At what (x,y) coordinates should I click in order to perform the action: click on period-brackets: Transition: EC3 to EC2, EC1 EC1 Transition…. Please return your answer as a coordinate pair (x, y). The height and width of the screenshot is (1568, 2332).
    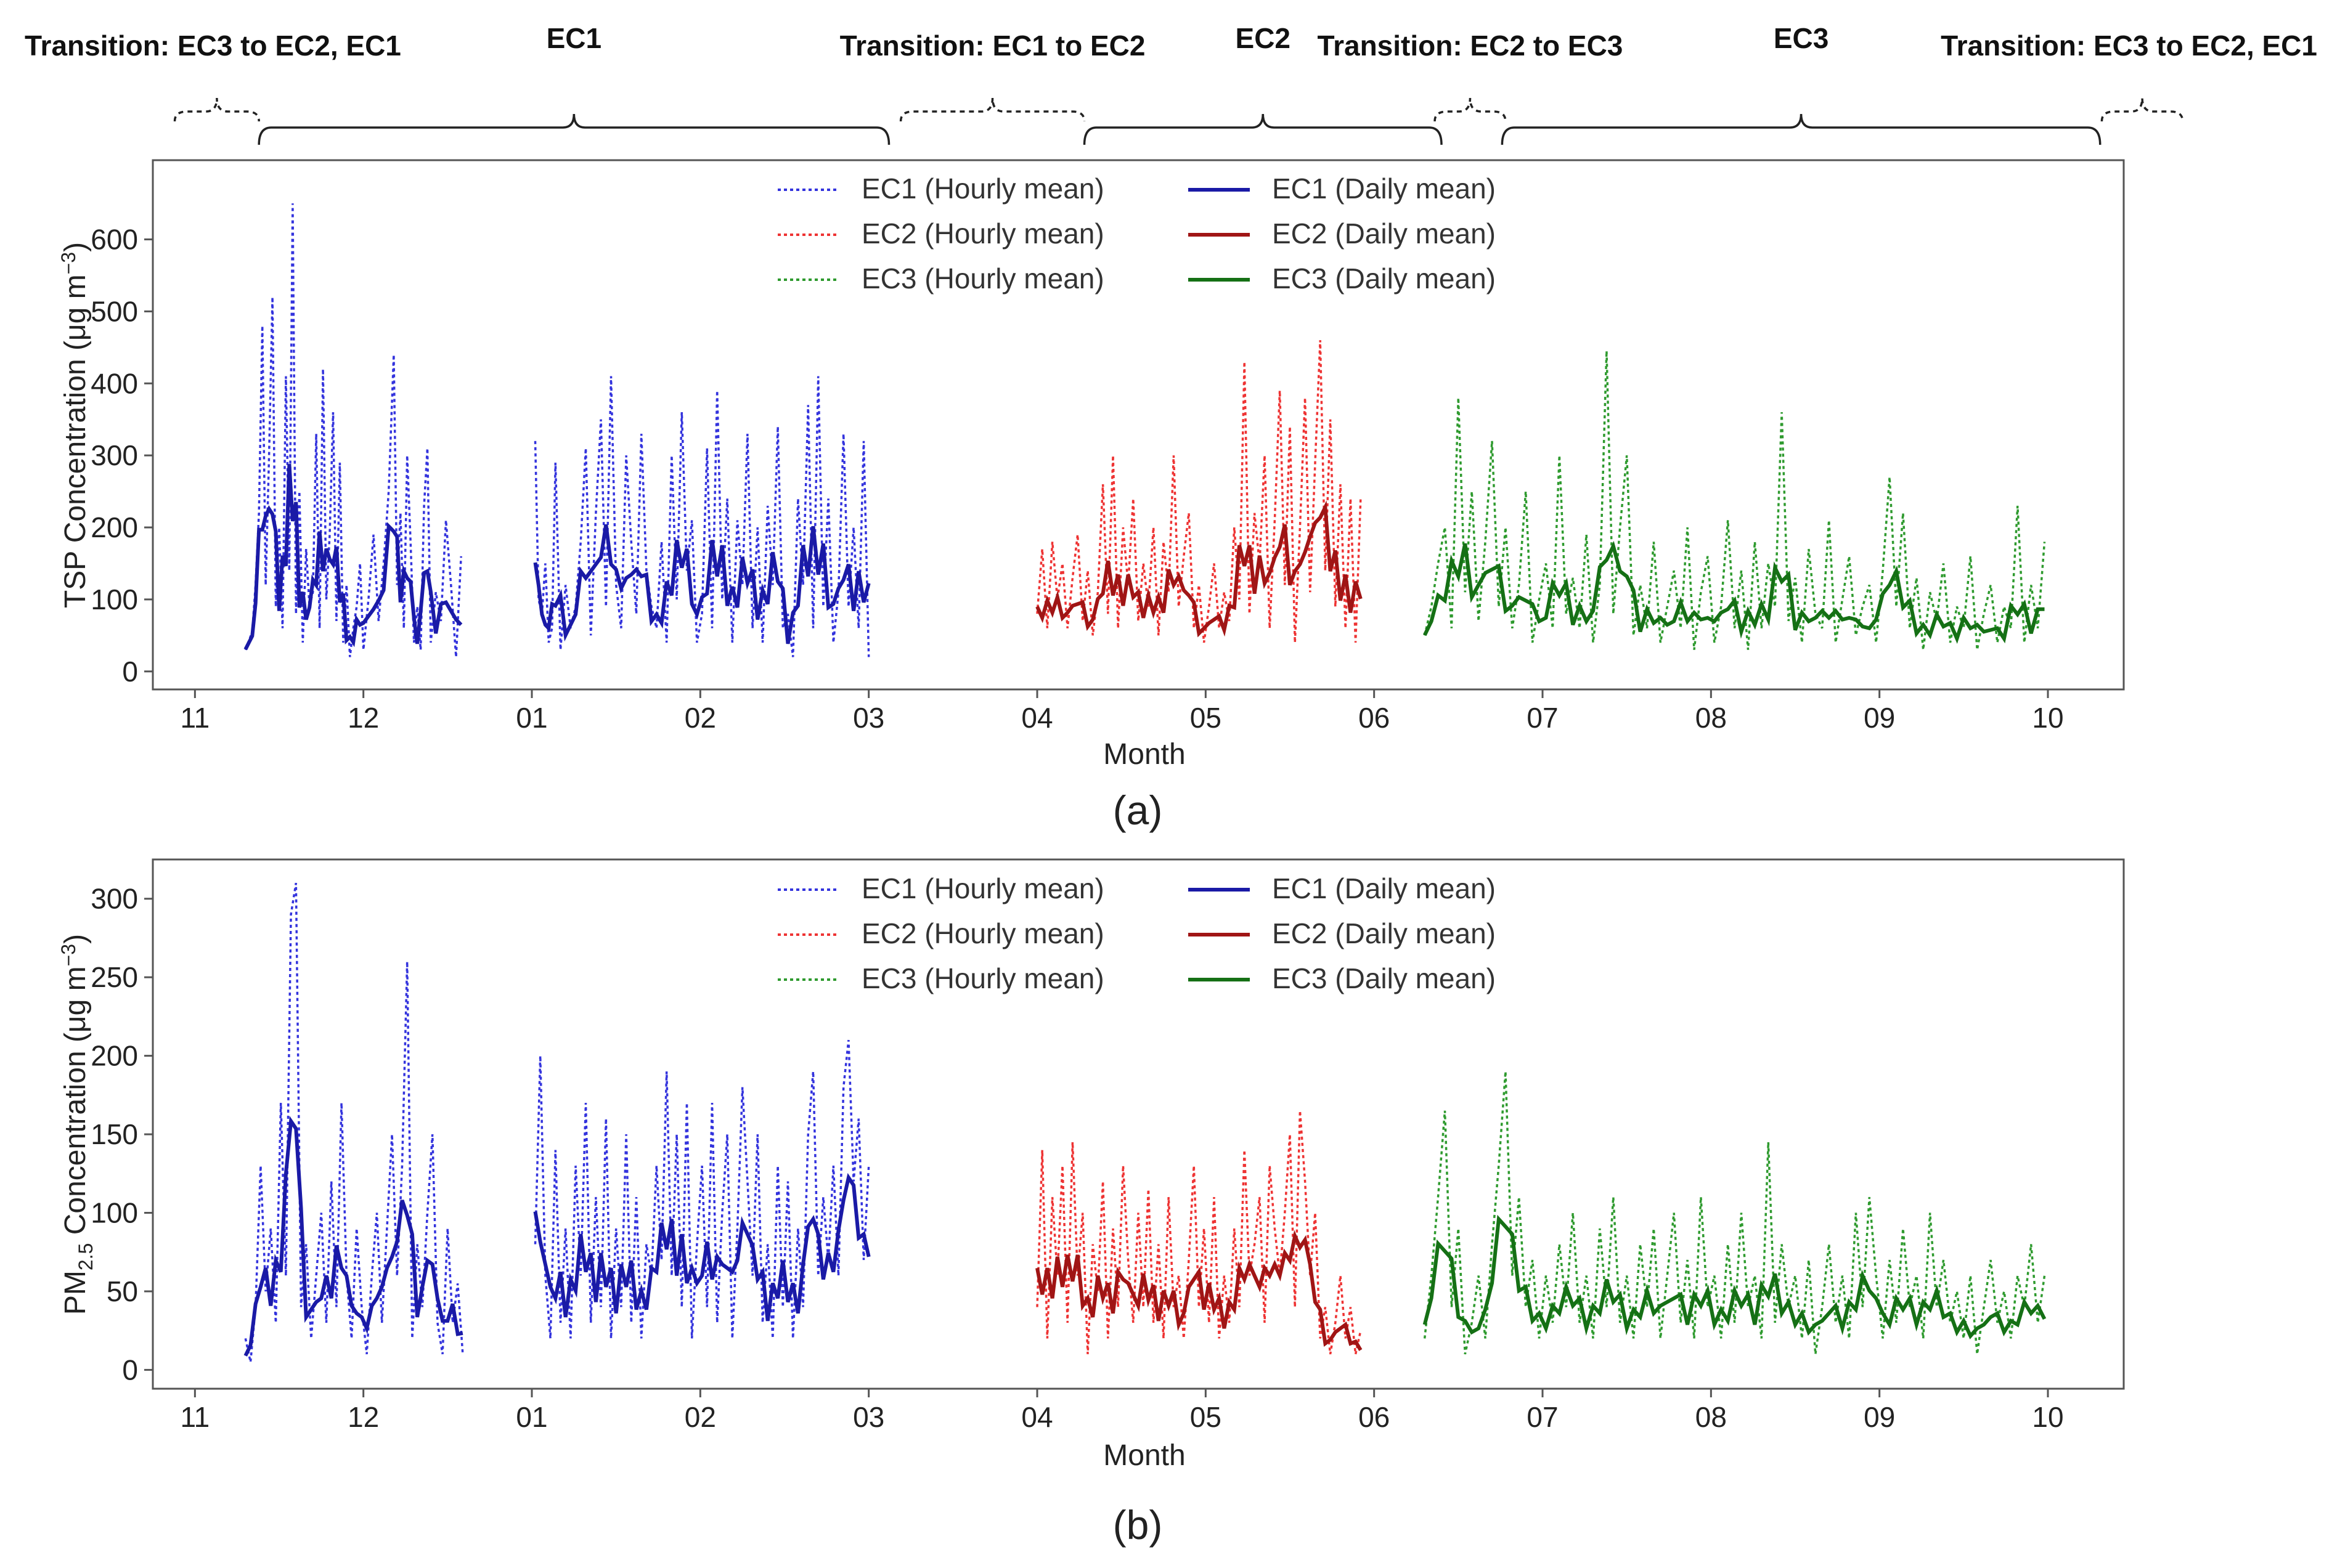
    Looking at the image, I should click on (1171, 83).